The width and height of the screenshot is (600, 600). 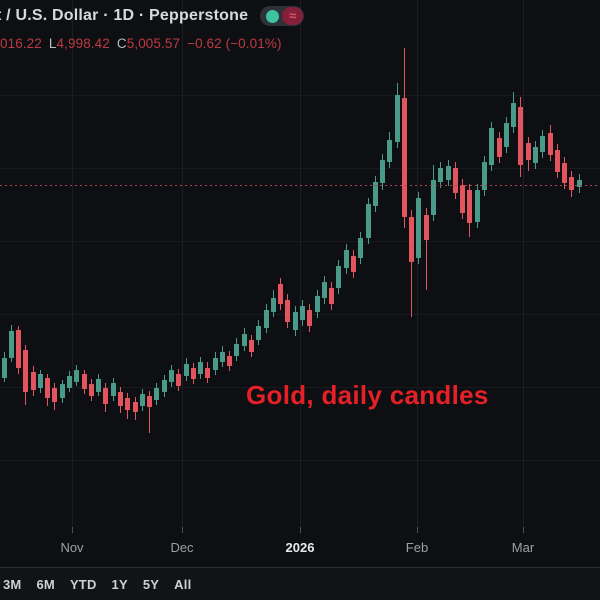 I want to click on time-axis-label: Mar, so click(x=523, y=547).